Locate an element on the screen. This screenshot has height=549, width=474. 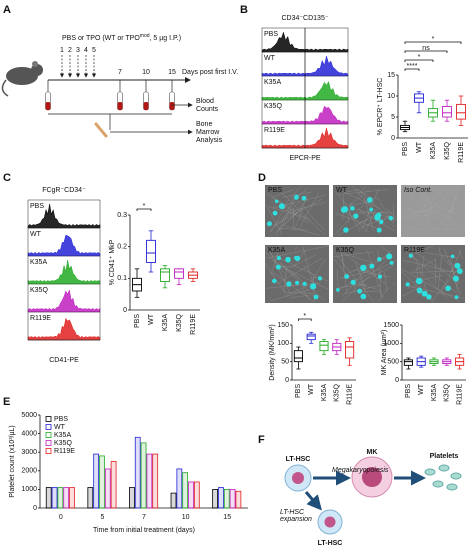
box is located at coordinates (165, 275).